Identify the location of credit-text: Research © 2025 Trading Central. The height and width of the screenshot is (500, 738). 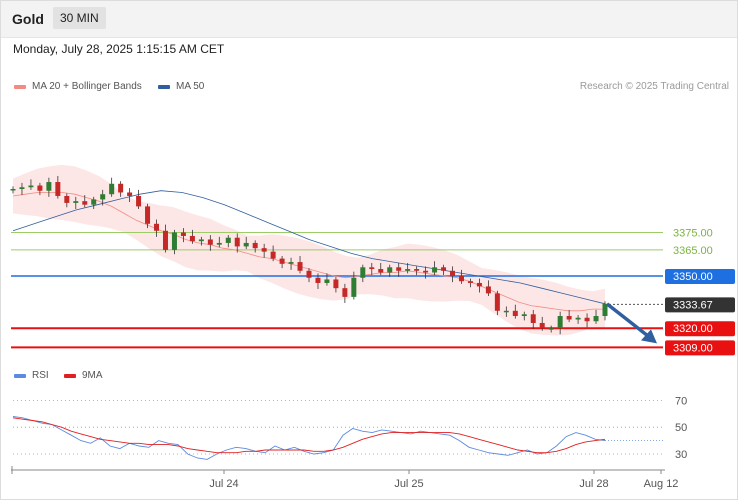
(654, 86).